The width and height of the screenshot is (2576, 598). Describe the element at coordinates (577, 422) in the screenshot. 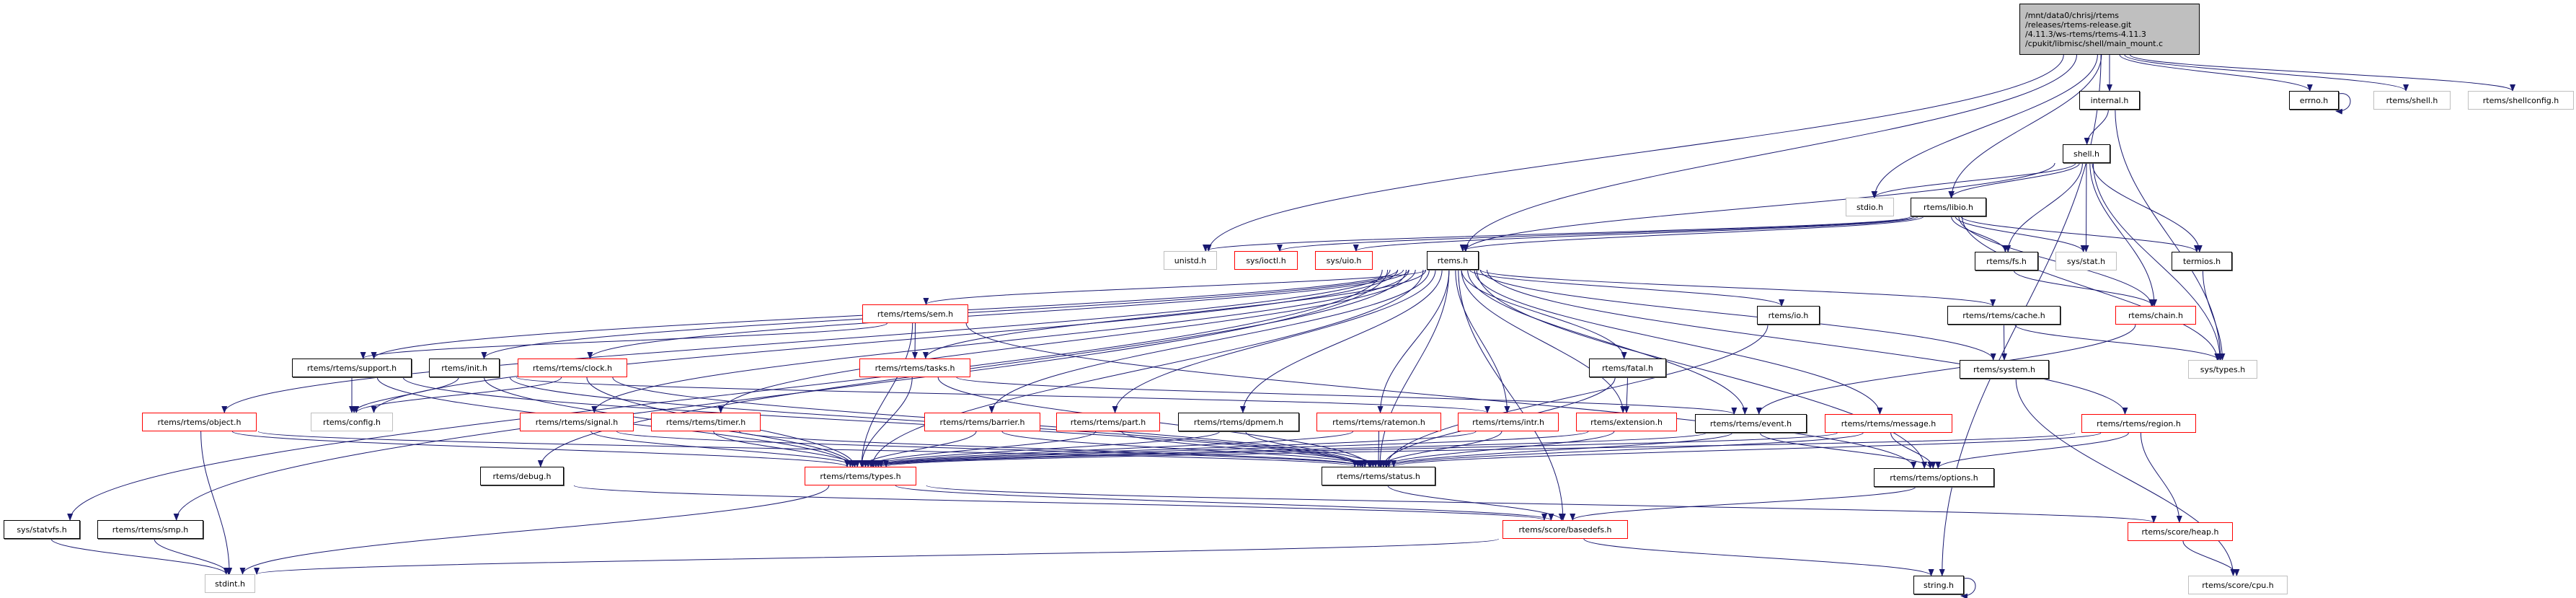

I see `node-signal: rtems/rtems/signal.h` at that location.